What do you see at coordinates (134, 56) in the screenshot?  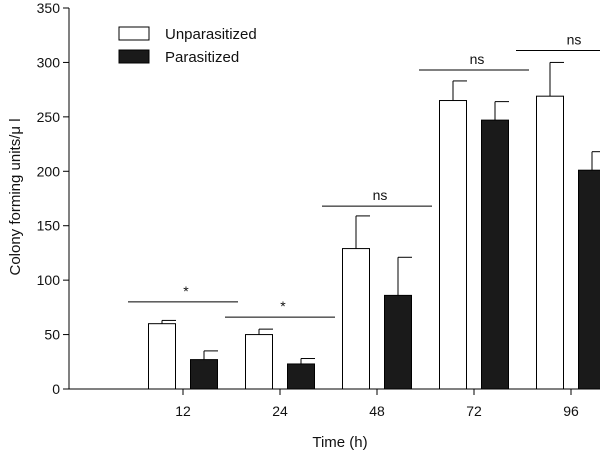 I see `legend-swatch-parasitized` at bounding box center [134, 56].